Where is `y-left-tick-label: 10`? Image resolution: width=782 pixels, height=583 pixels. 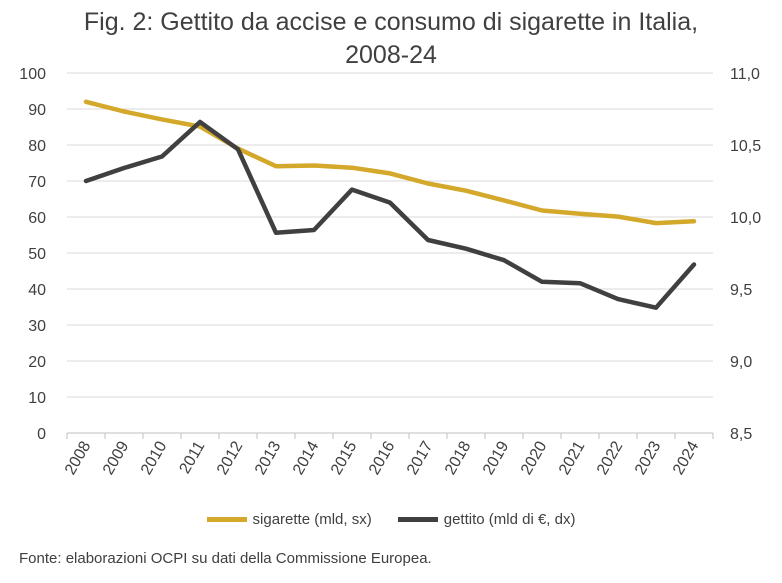
y-left-tick-label: 10 is located at coordinates (37, 398).